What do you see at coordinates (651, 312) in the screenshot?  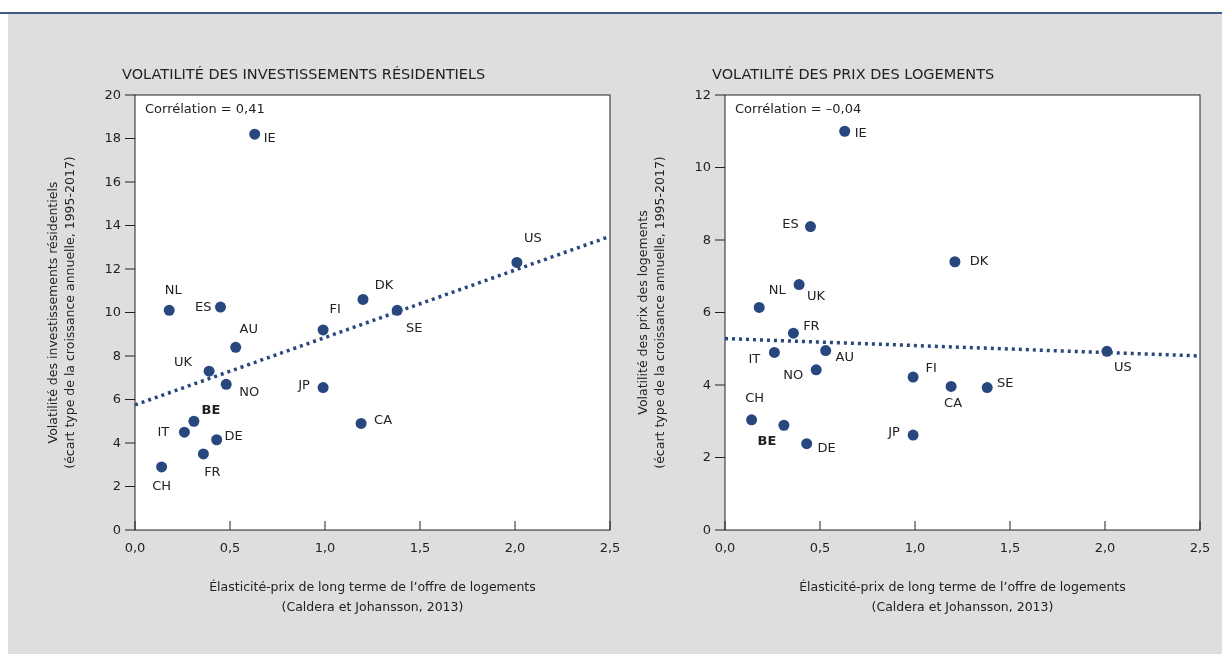 I see `y-axis-title: Volatilité des prix des logements (écart type de la croissance annuelle, 1995-2017)` at bounding box center [651, 312].